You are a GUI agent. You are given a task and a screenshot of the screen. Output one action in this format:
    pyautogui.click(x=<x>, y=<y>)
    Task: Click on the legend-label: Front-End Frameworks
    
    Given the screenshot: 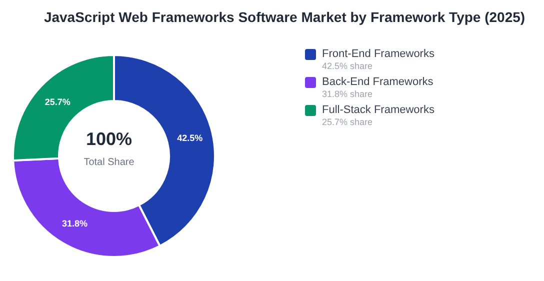 What is the action you would take?
    pyautogui.click(x=378, y=54)
    